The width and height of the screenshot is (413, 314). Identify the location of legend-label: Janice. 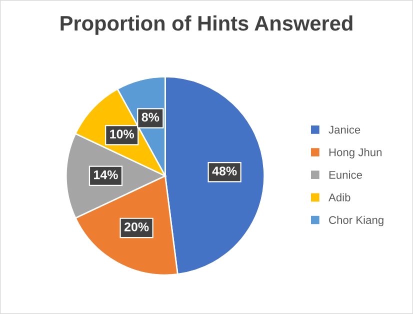
(344, 130).